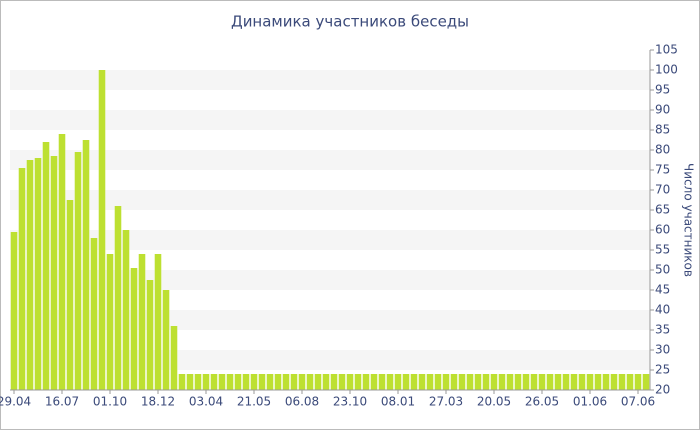 Image resolution: width=700 pixels, height=430 pixels. Describe the element at coordinates (662, 370) in the screenshot. I see `y-tick-label: 25` at that location.